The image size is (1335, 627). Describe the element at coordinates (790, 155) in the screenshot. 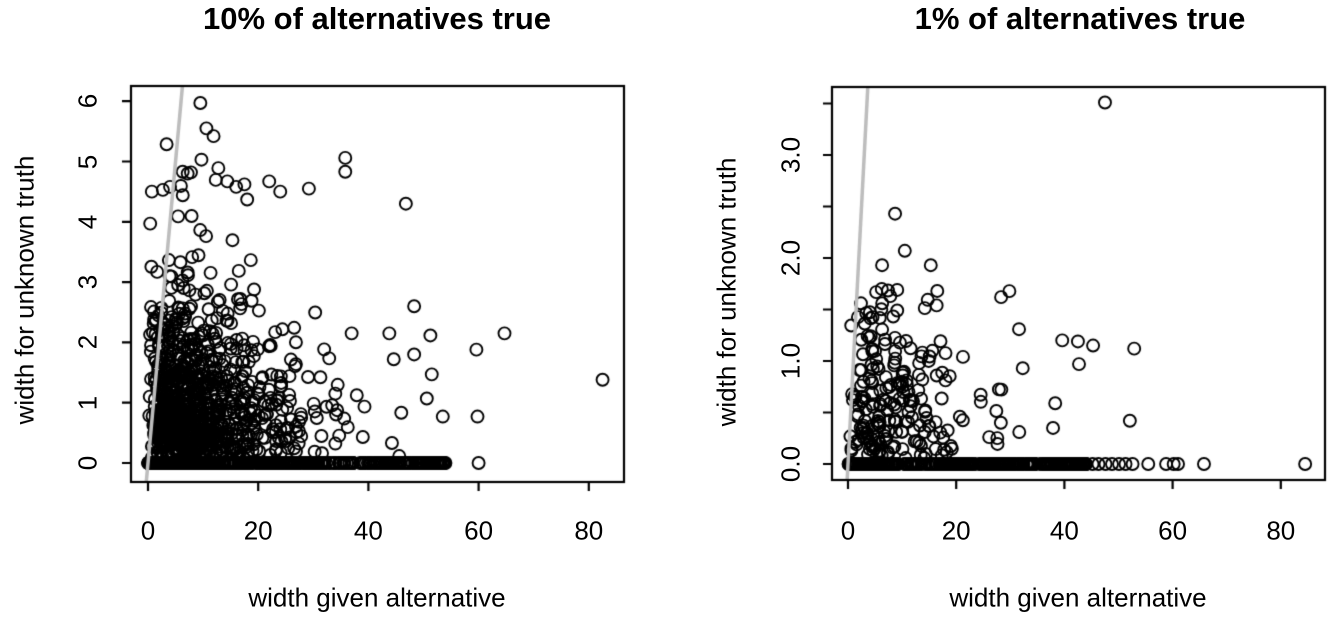

I see `y-tick-label: 3.0` at that location.